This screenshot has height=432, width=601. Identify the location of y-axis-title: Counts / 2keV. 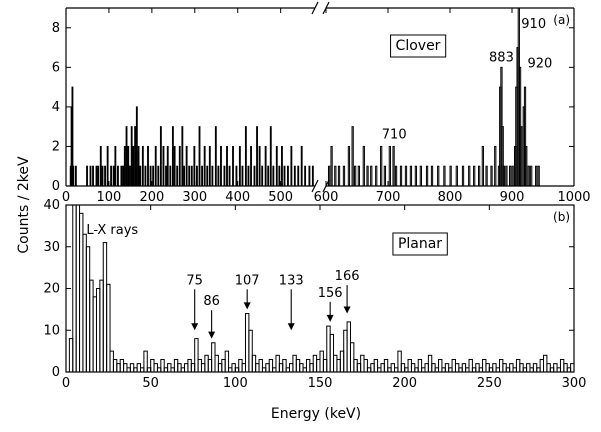
(24, 205).